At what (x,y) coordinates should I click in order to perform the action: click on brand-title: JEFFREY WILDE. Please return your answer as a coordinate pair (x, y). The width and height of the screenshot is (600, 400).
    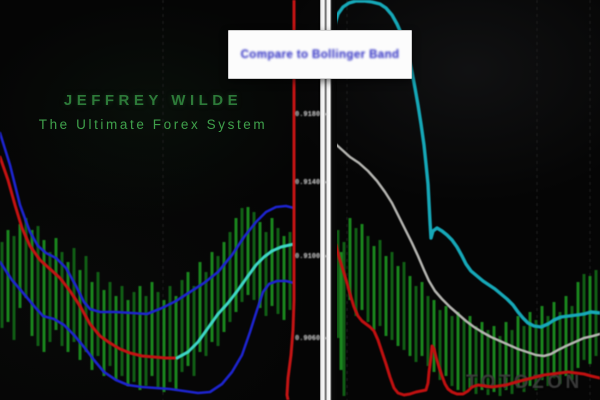
    Looking at the image, I should click on (153, 100).